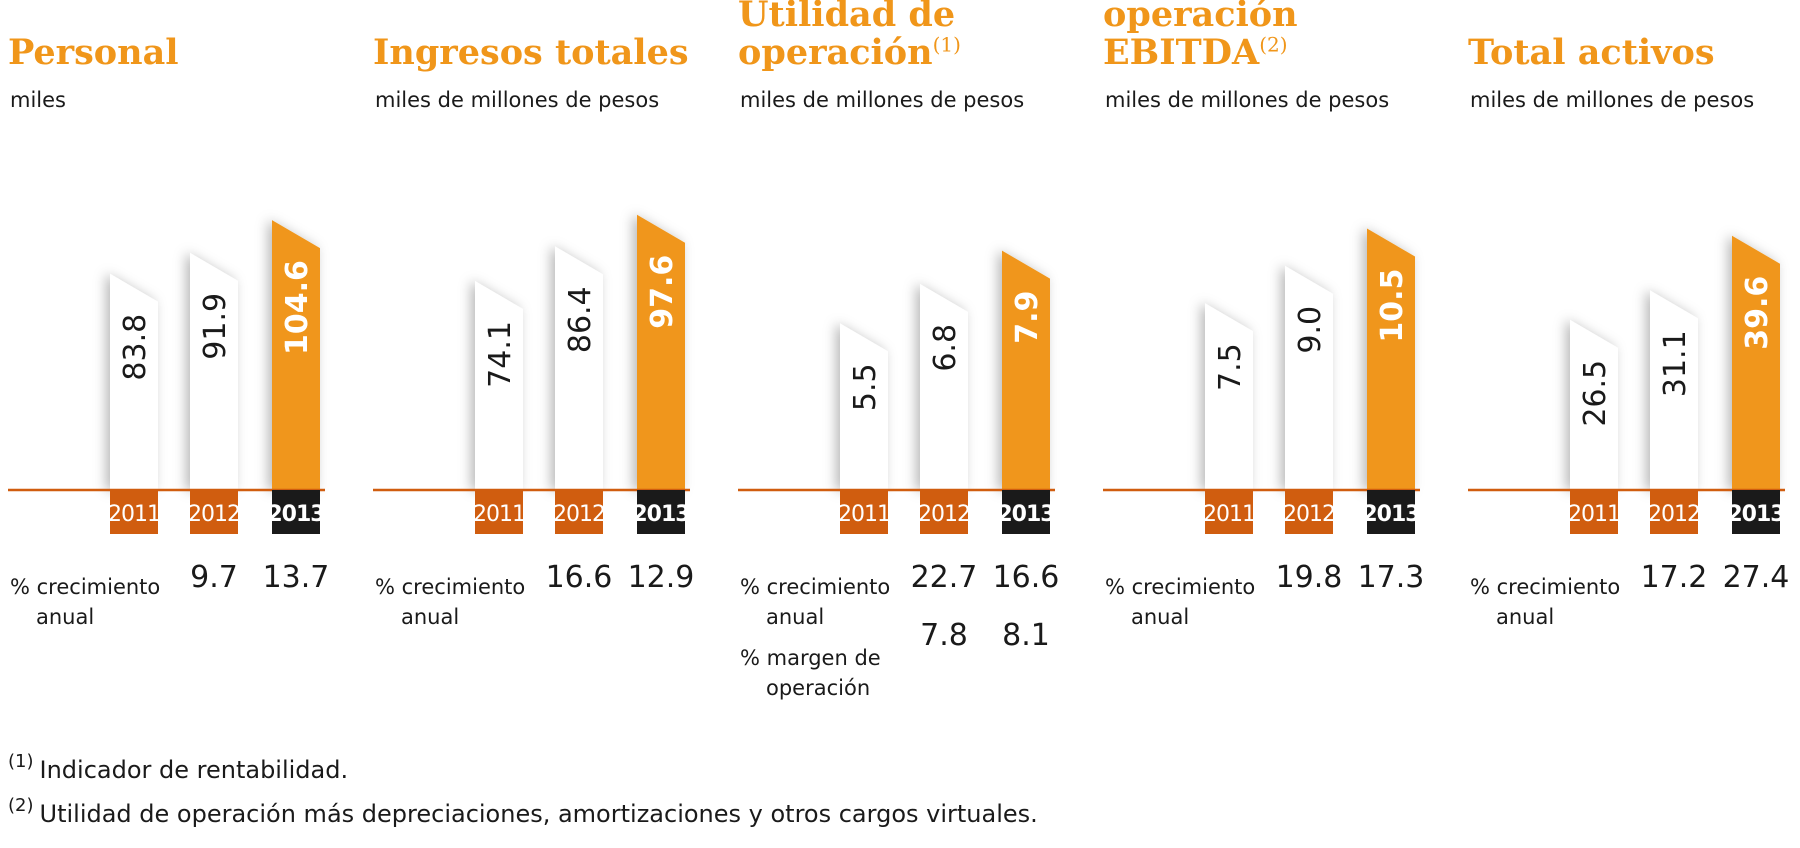 The width and height of the screenshot is (1800, 848). Describe the element at coordinates (1027, 317) in the screenshot. I see `bar-value-label: 7.9` at that location.